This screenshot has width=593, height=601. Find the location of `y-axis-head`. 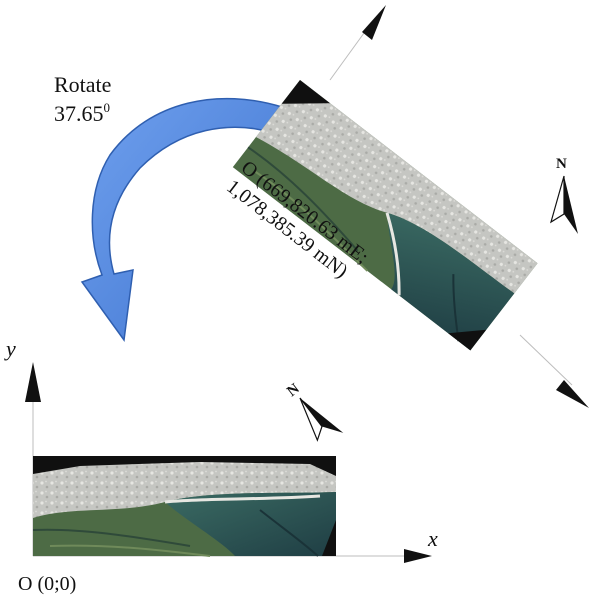

y-axis-head is located at coordinates (33, 382).